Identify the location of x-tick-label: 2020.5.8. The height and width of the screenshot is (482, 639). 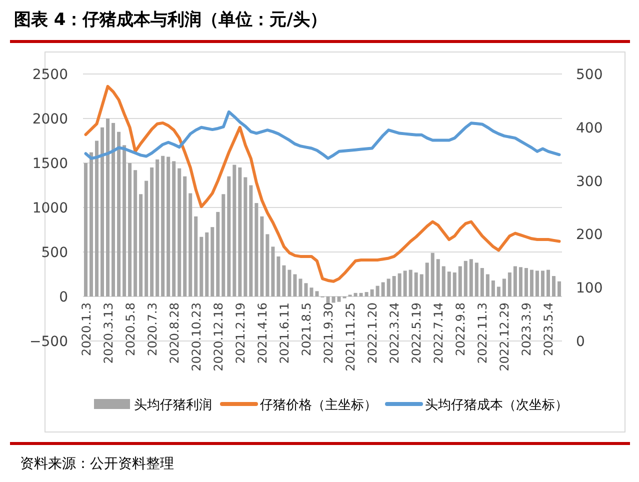
(130, 329).